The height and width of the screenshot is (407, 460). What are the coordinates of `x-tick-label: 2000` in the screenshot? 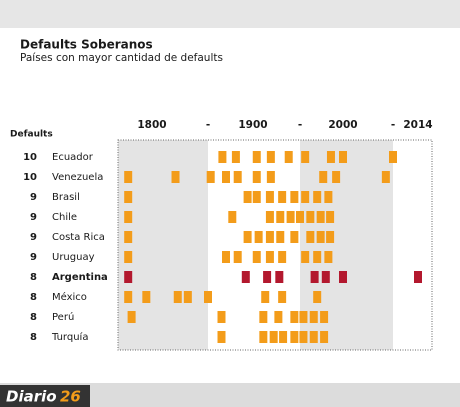 It's located at (342, 125).